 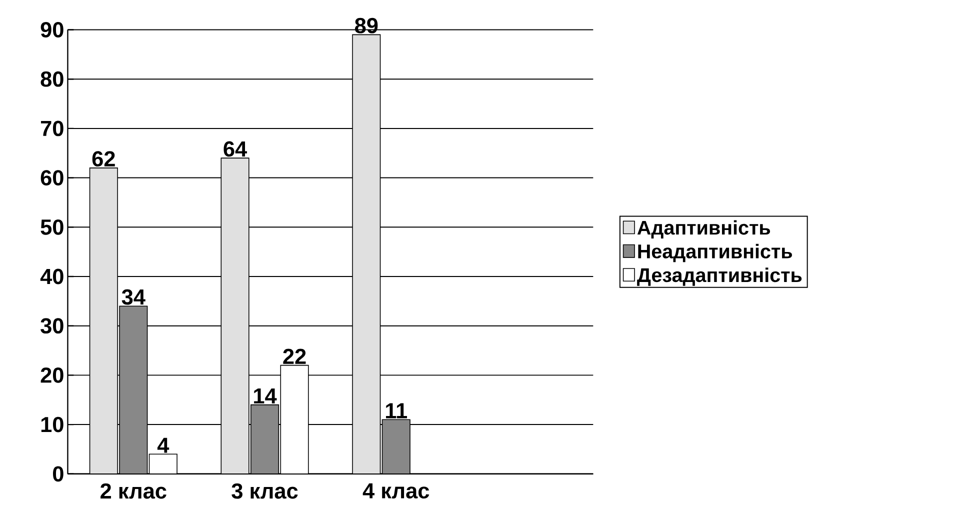 I want to click on data-label: 64, so click(x=235, y=148).